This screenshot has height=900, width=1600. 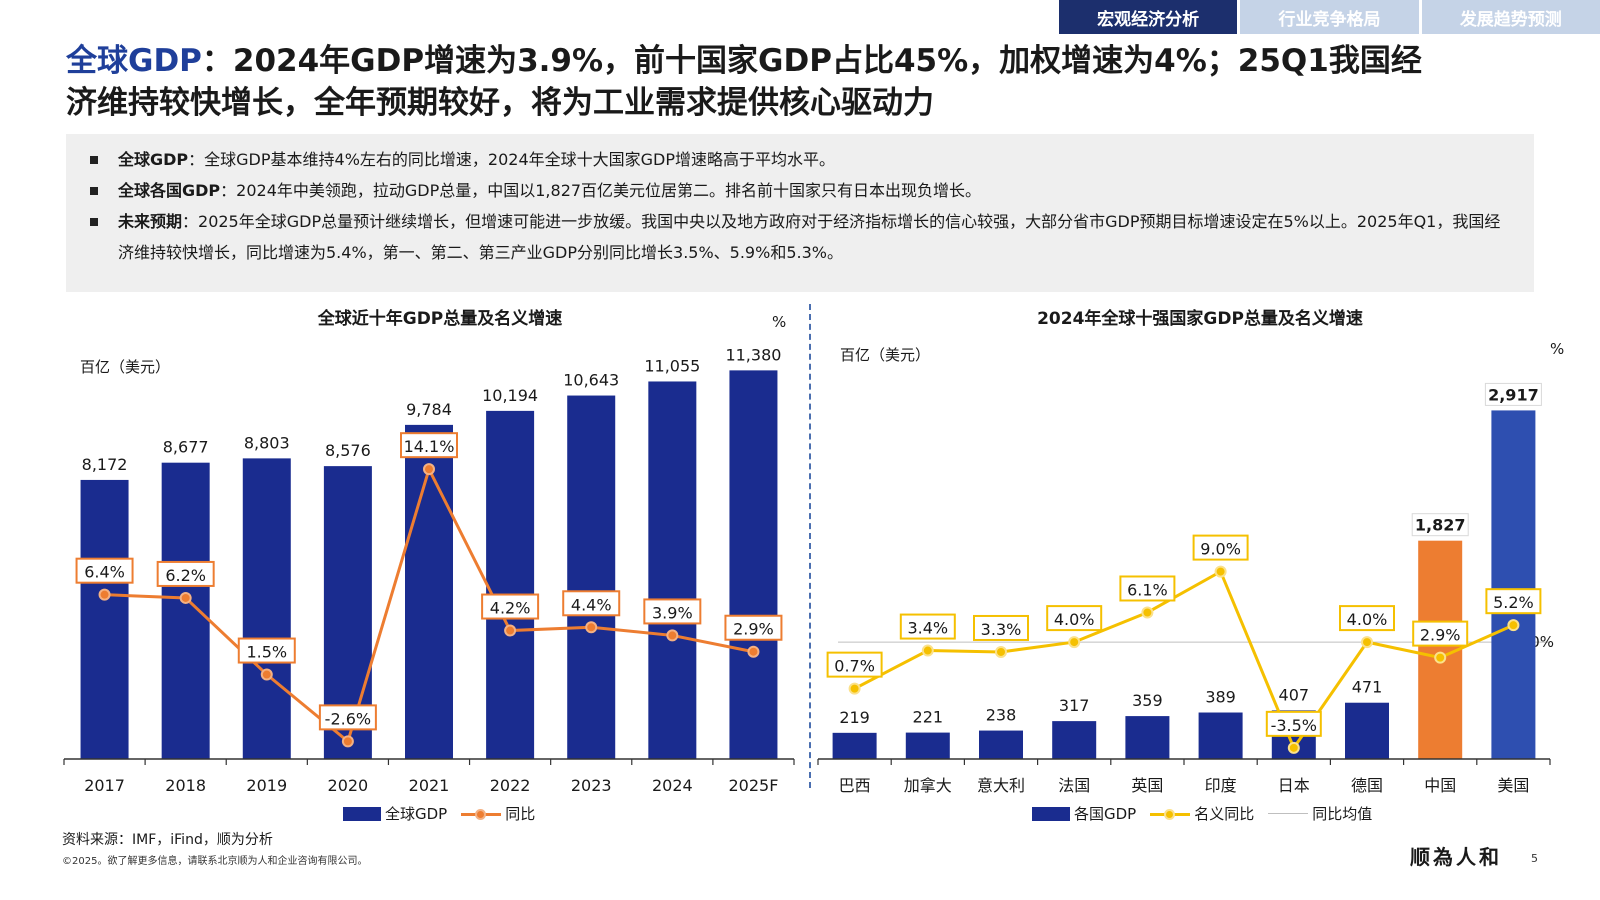 What do you see at coordinates (1294, 725) in the screenshot?
I see `line-value-label: -3.5%` at bounding box center [1294, 725].